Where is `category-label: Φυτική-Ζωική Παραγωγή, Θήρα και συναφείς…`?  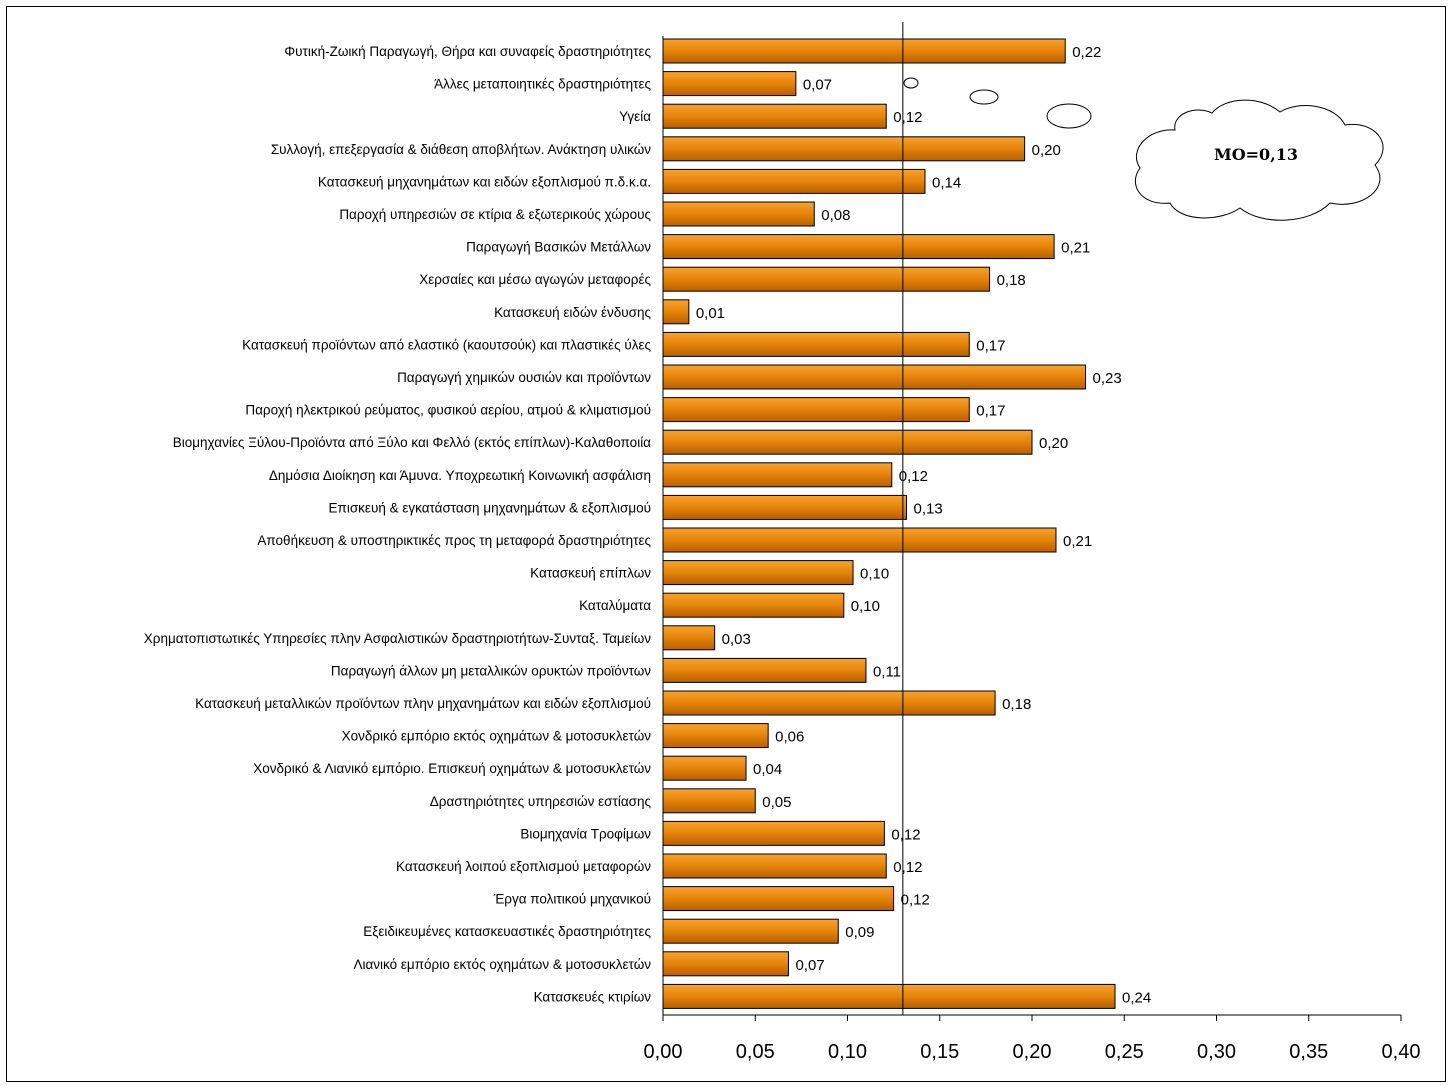 category-label: Φυτική-Ζωική Παραγωγή, Θήρα και συναφείς… is located at coordinates (467, 51).